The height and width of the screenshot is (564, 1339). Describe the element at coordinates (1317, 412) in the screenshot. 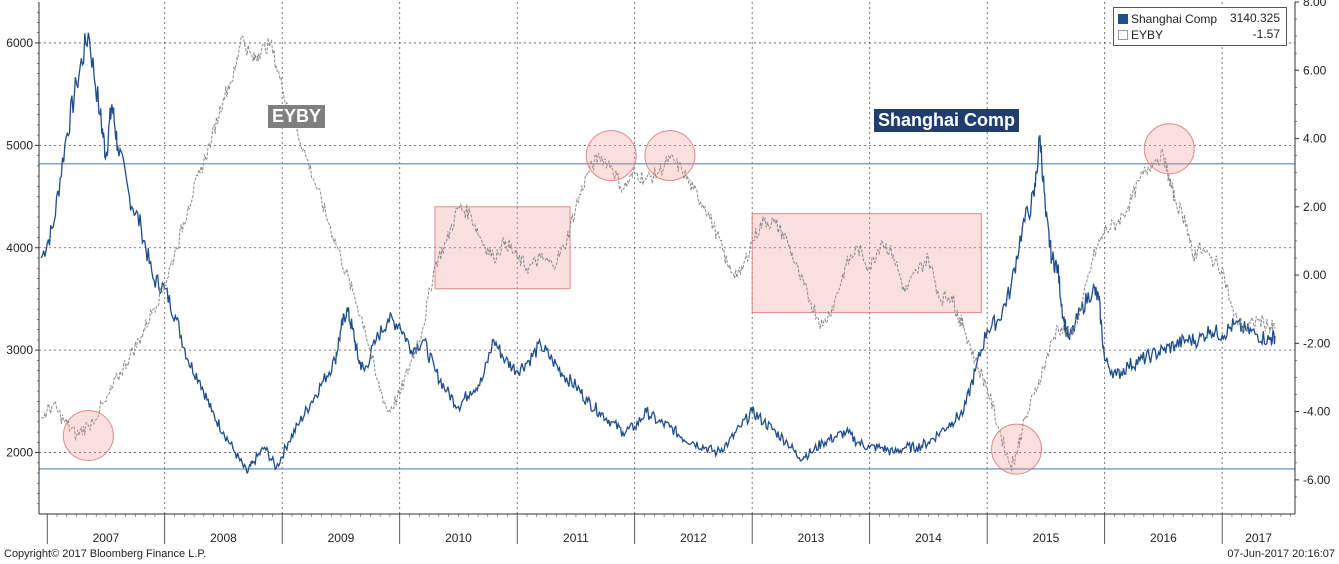

I see `right-tick-label: -4.00` at that location.